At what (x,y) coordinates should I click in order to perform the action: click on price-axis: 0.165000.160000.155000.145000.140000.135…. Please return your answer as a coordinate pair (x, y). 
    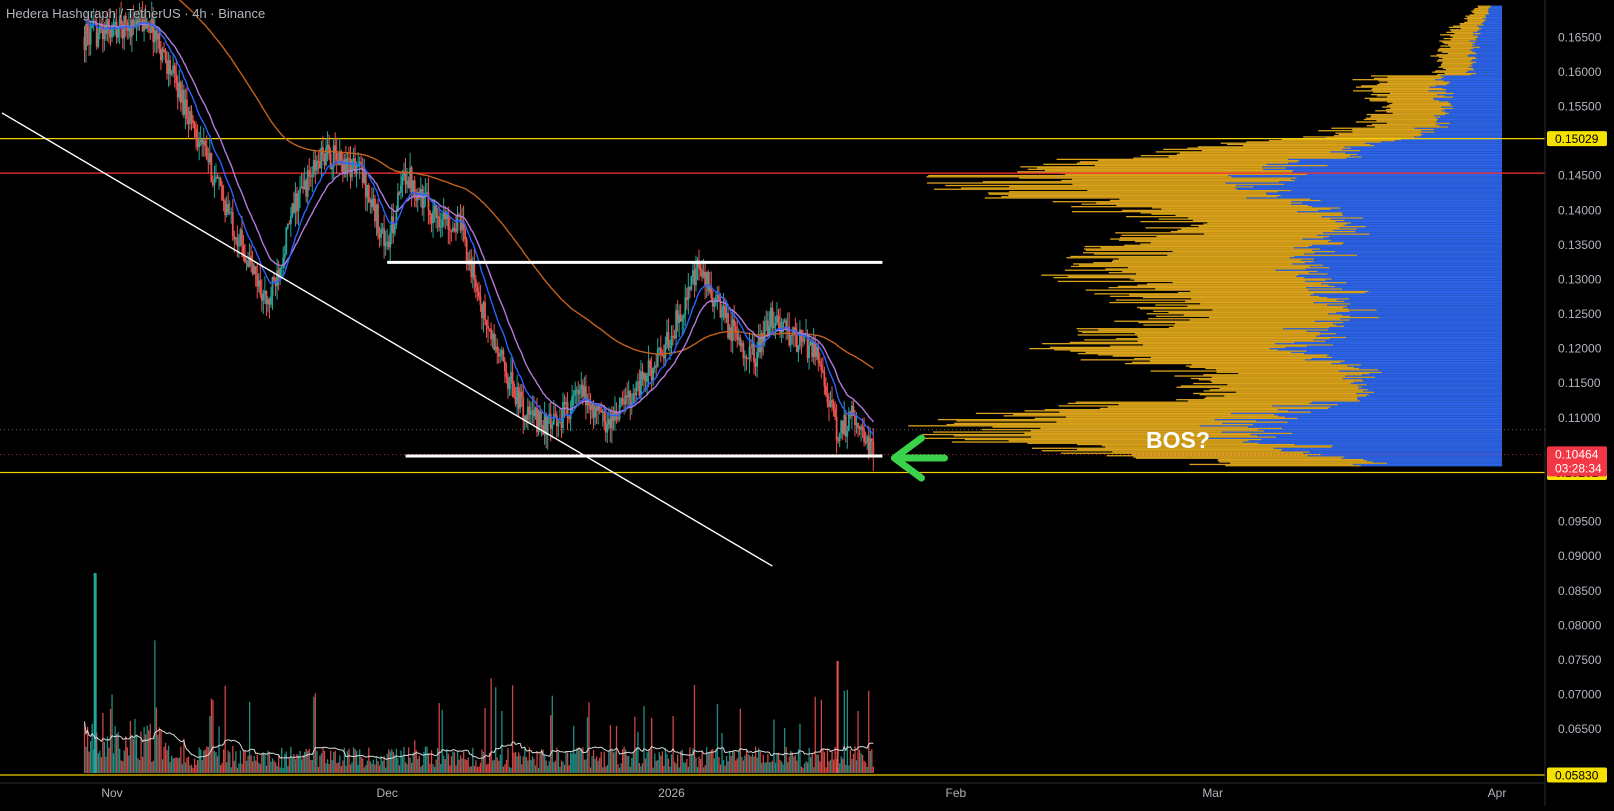
    Looking at the image, I should click on (1579, 403).